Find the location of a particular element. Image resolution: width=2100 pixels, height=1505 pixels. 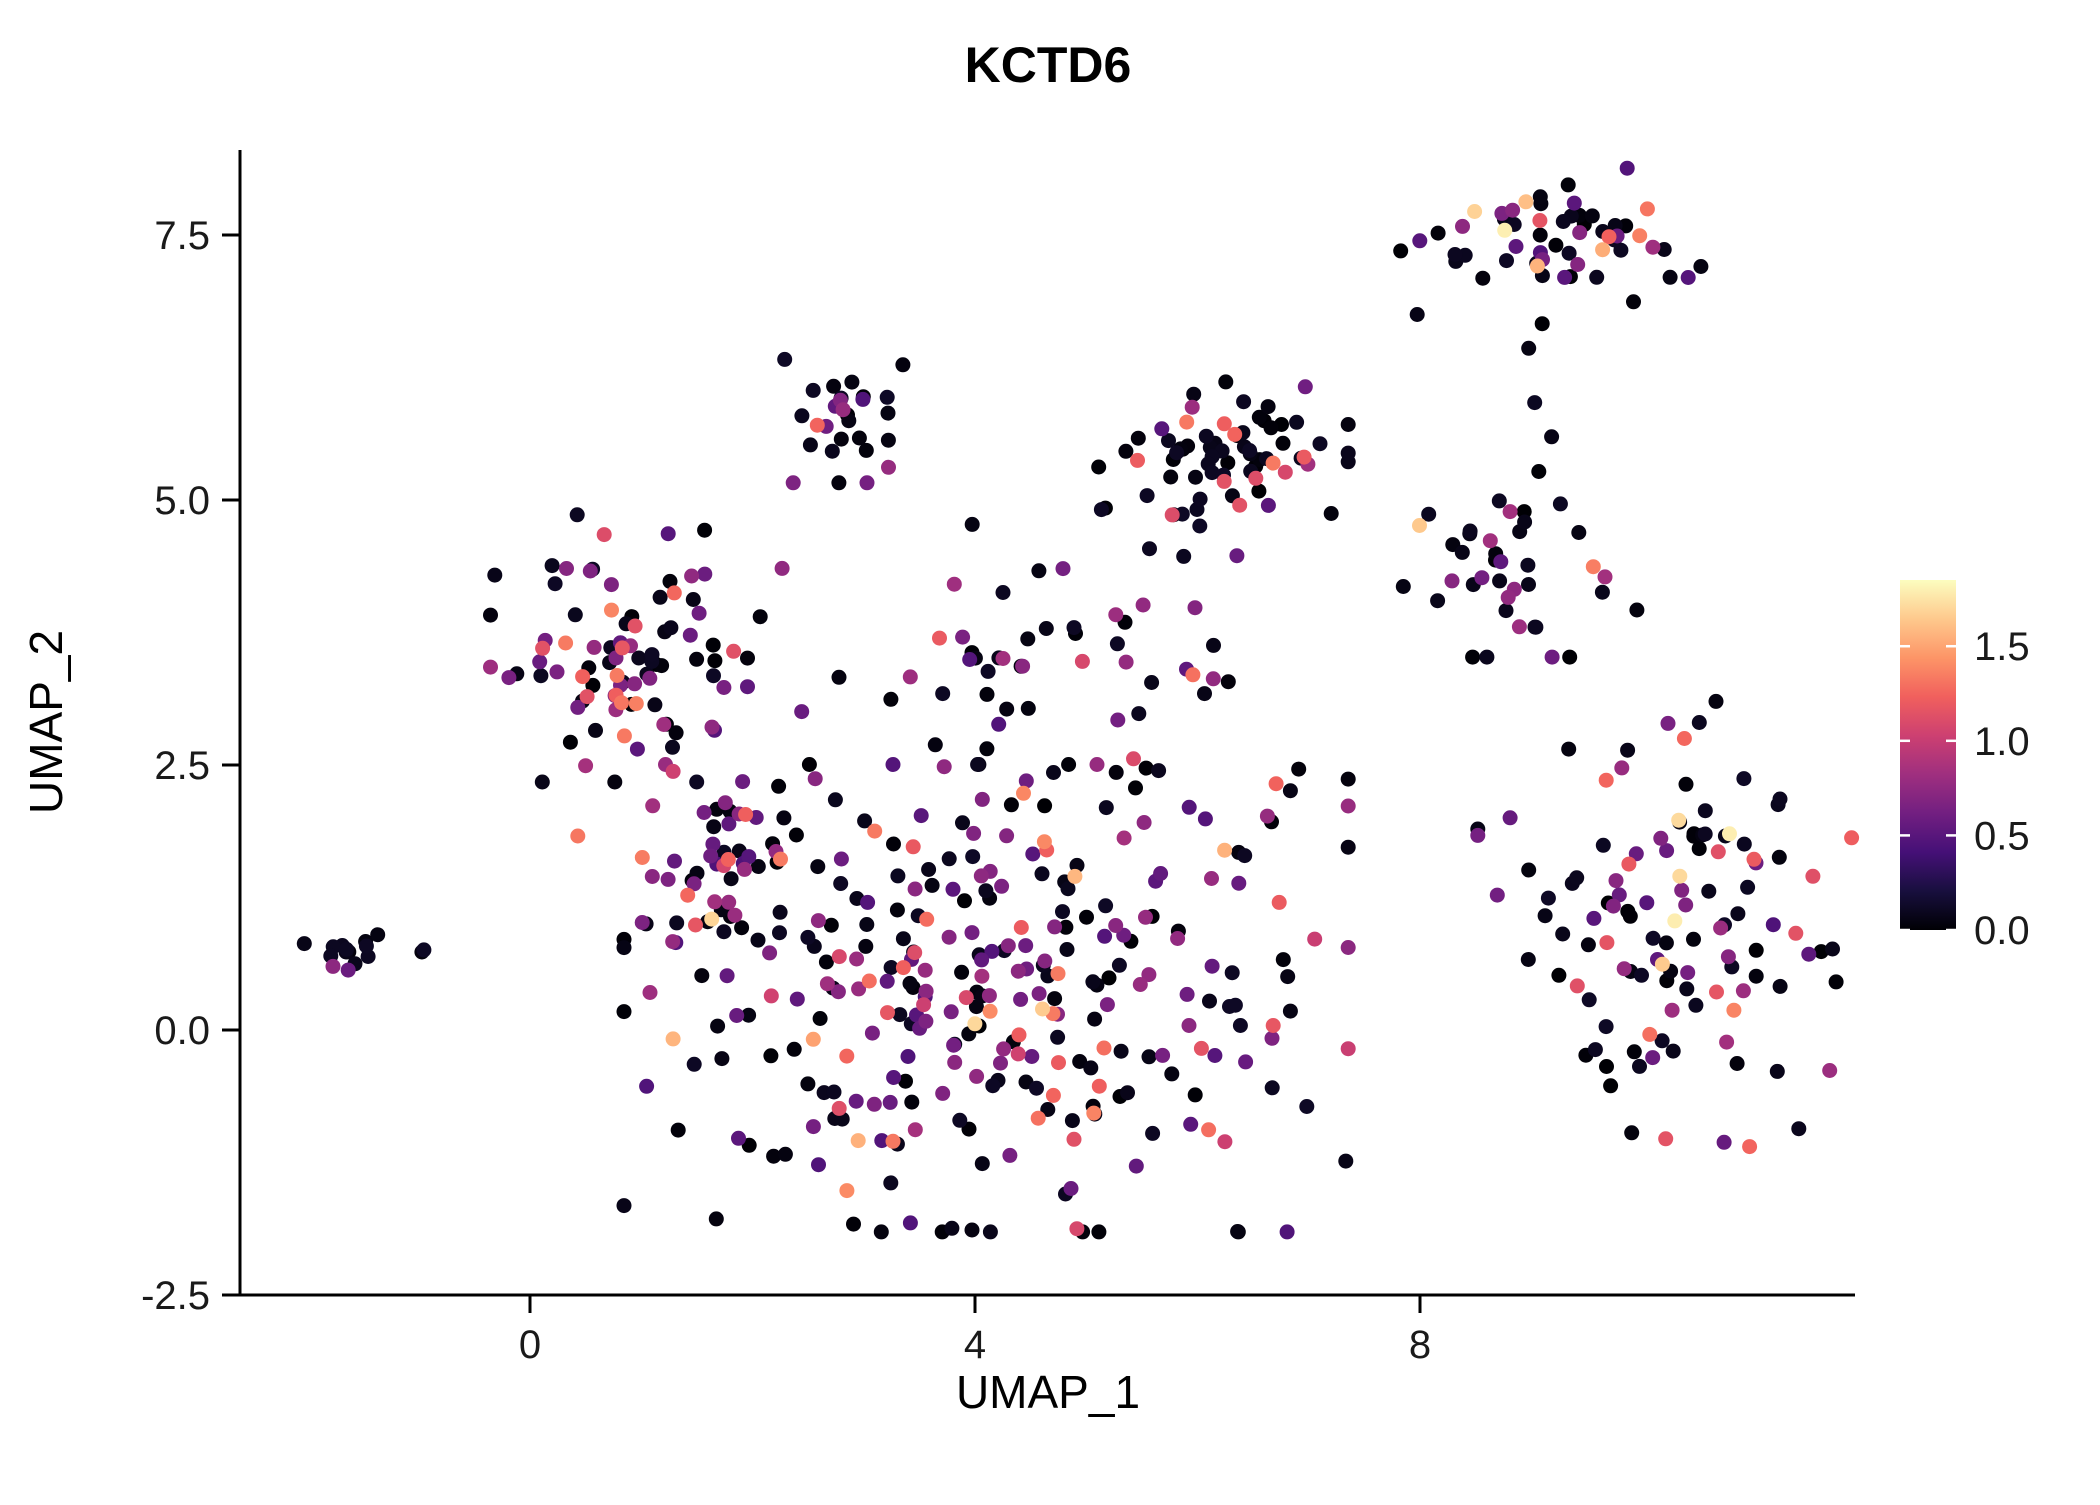

x-tick-label: 8 is located at coordinates (1420, 1345).